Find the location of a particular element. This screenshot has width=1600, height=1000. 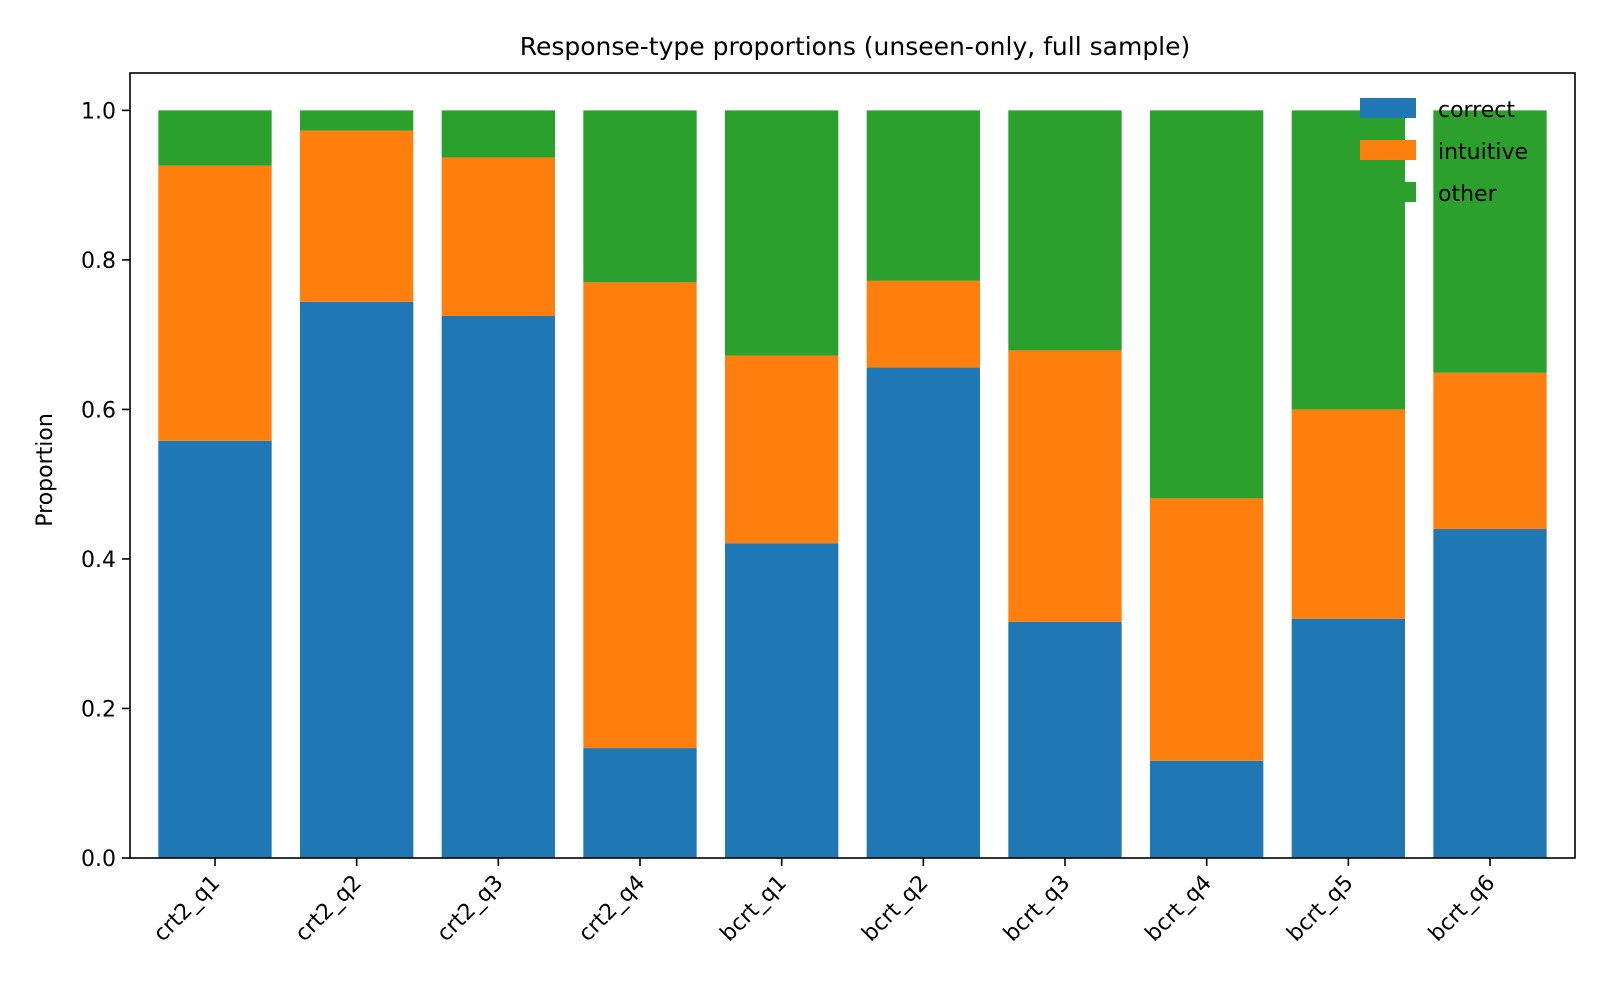

legend-label-correct: correct is located at coordinates (1476, 110).